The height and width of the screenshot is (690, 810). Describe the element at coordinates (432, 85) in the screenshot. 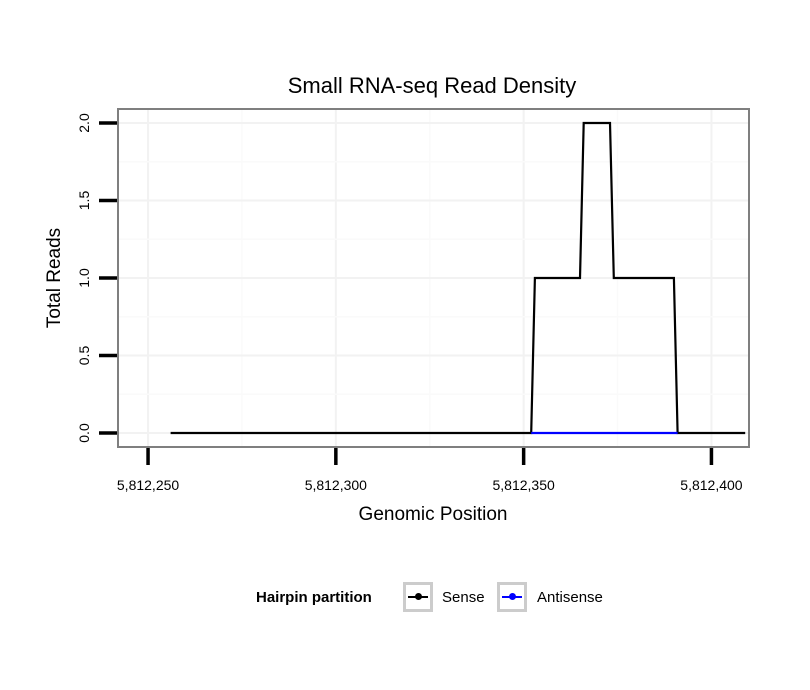

I see `chart-title: Small RNA-seq Read Density` at that location.